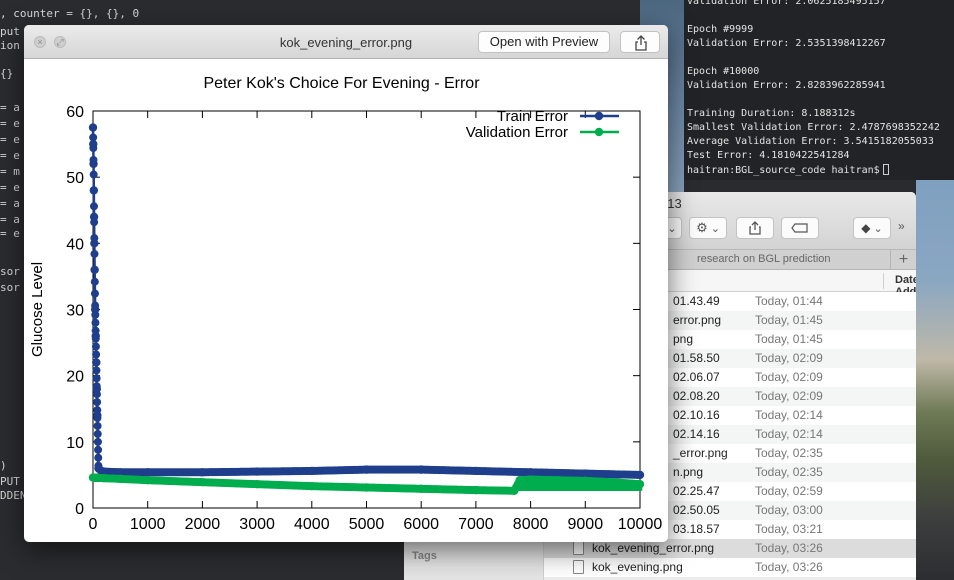  I want to click on file-row: kok_evening.png Today, 03:26, so click(730, 567).